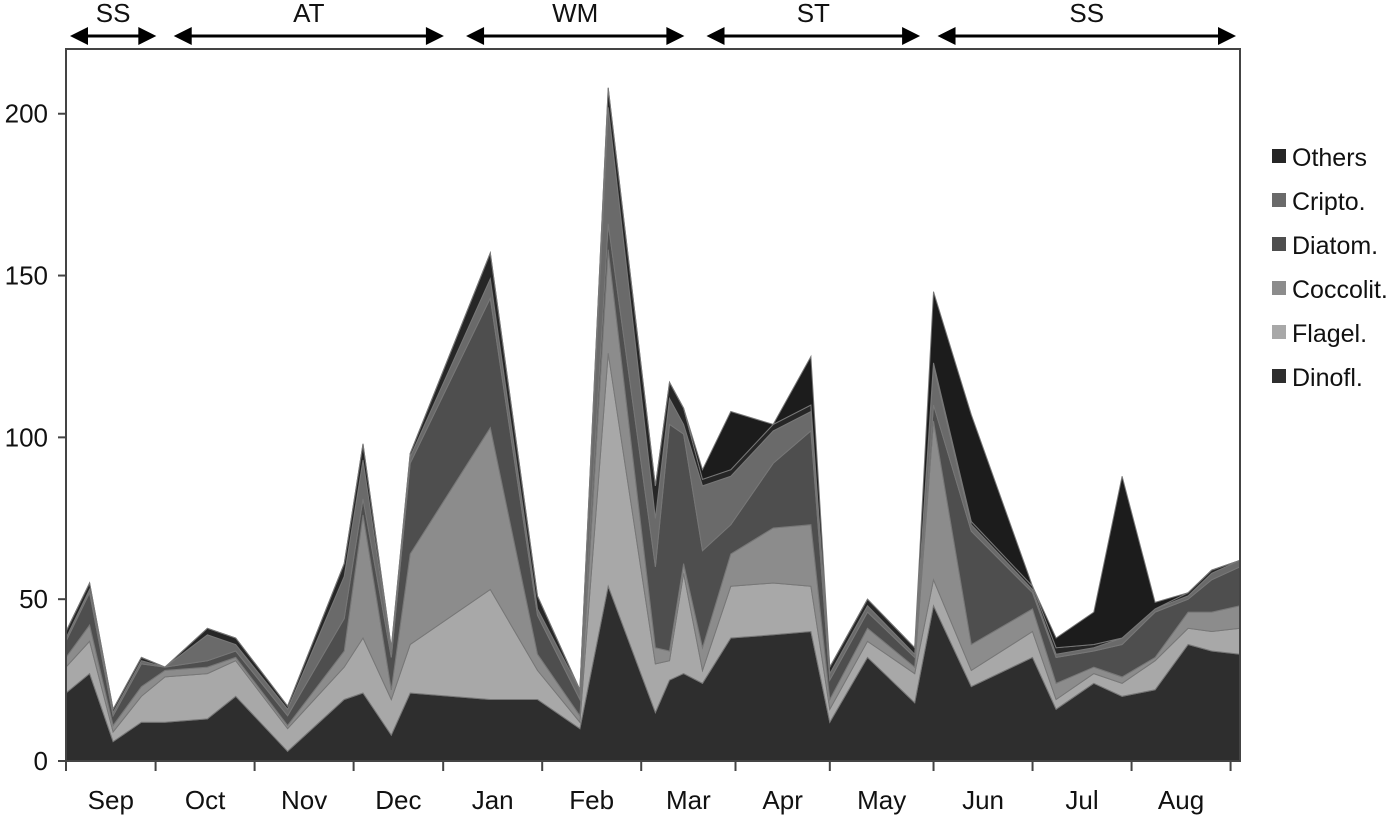 This screenshot has height=817, width=1400. I want to click on legend-label-flagel: Flagel., so click(1329, 334).